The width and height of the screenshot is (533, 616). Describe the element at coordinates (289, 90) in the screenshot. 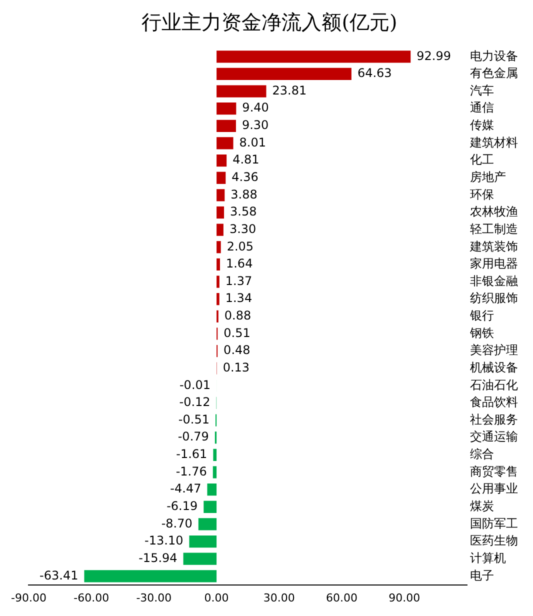

I see `data-label: 23.81` at that location.